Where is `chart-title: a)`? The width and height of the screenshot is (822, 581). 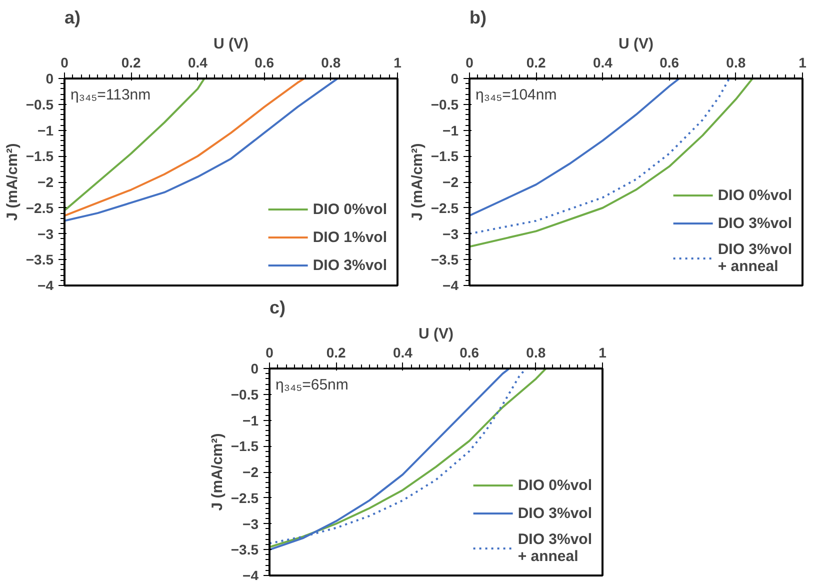
chart-title: a) is located at coordinates (72, 18).